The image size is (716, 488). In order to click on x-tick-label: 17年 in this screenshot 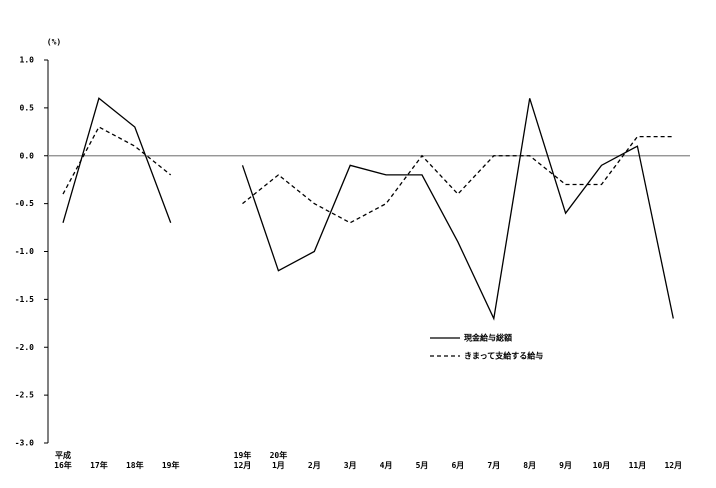, I will do `click(99, 465)`.